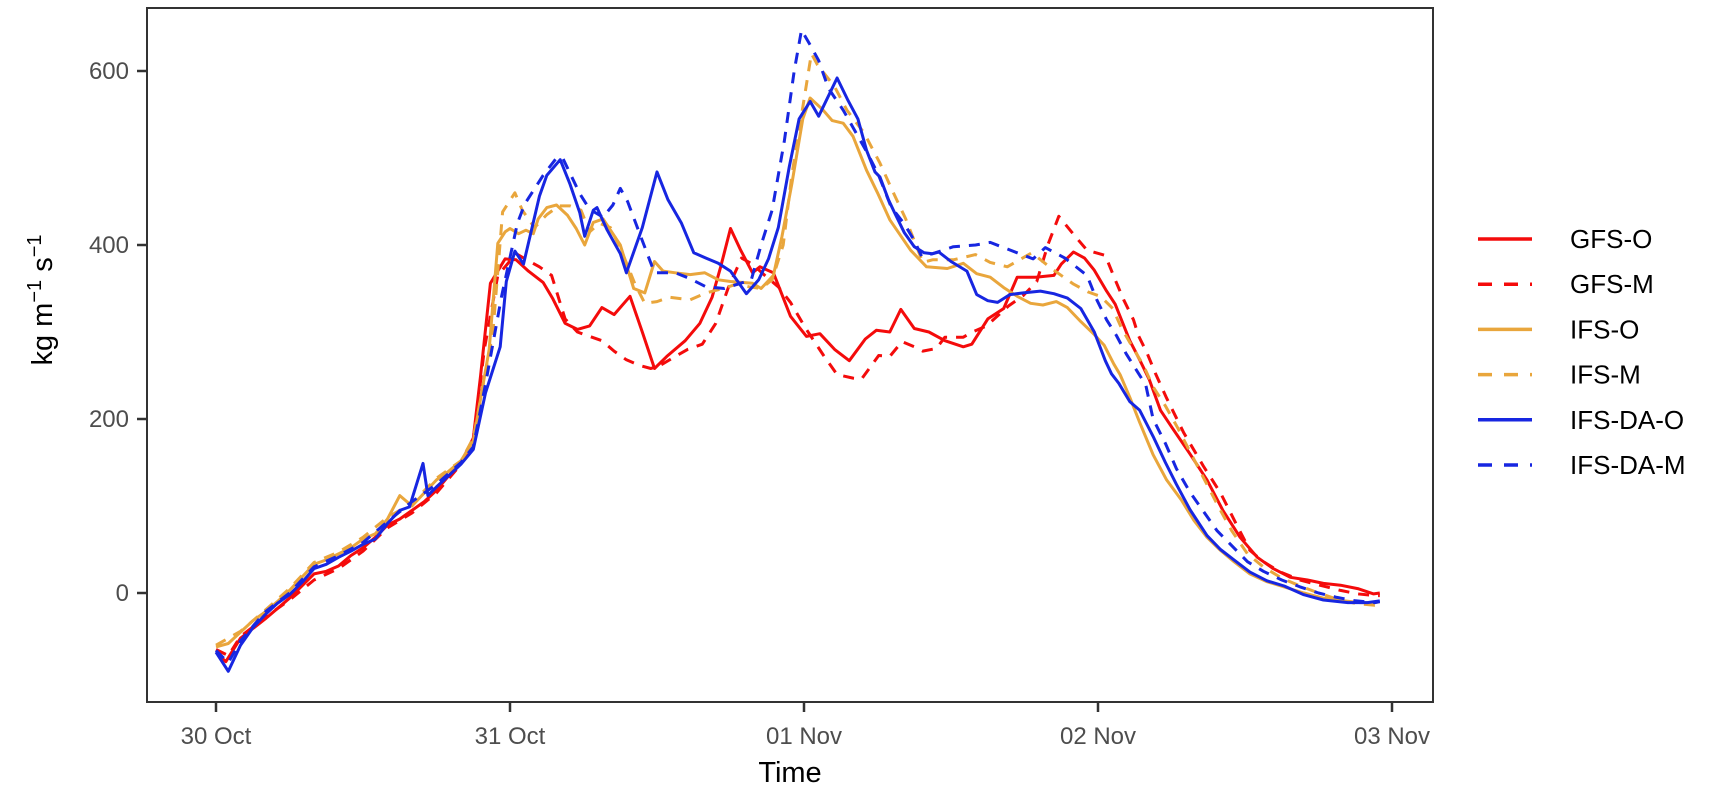 The image size is (1709, 811). Describe the element at coordinates (122, 593) in the screenshot. I see `y-tick-label: 0` at that location.